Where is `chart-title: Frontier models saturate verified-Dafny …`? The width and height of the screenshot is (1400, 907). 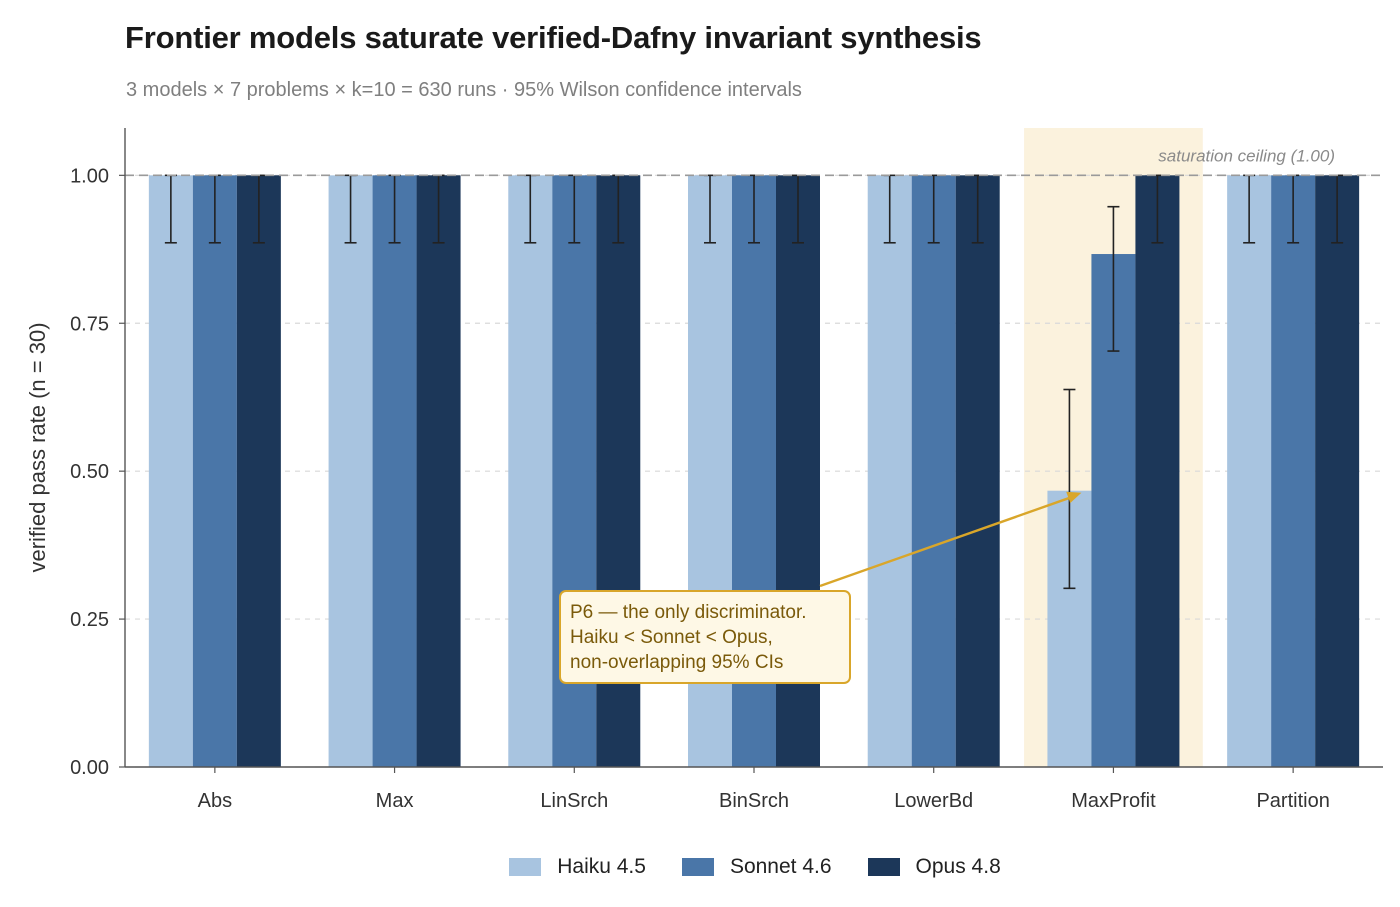 chart-title: Frontier models saturate verified-Dafny … is located at coordinates (553, 37).